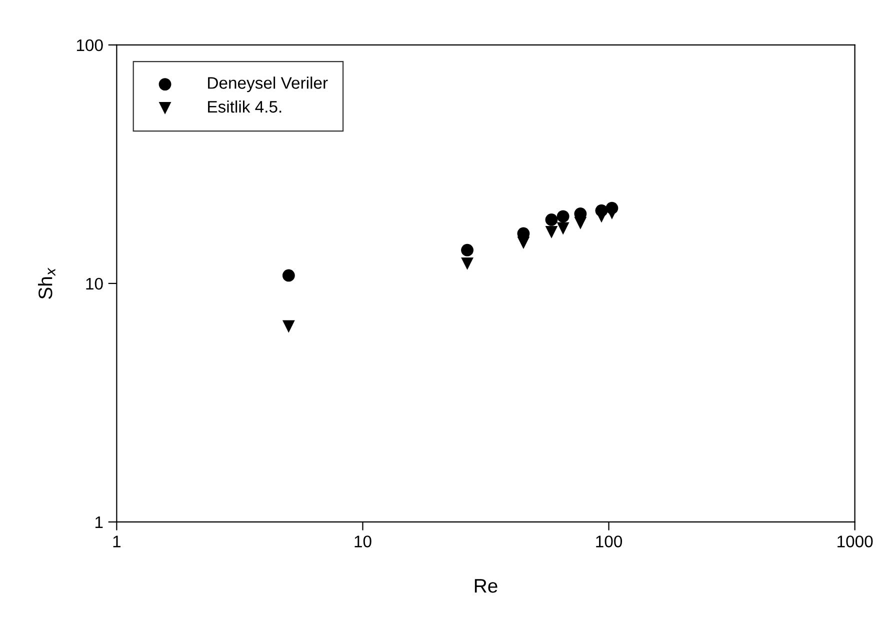 The width and height of the screenshot is (884, 642). I want to click on y-axis-title: Sh$_{x}$, so click(47, 283).